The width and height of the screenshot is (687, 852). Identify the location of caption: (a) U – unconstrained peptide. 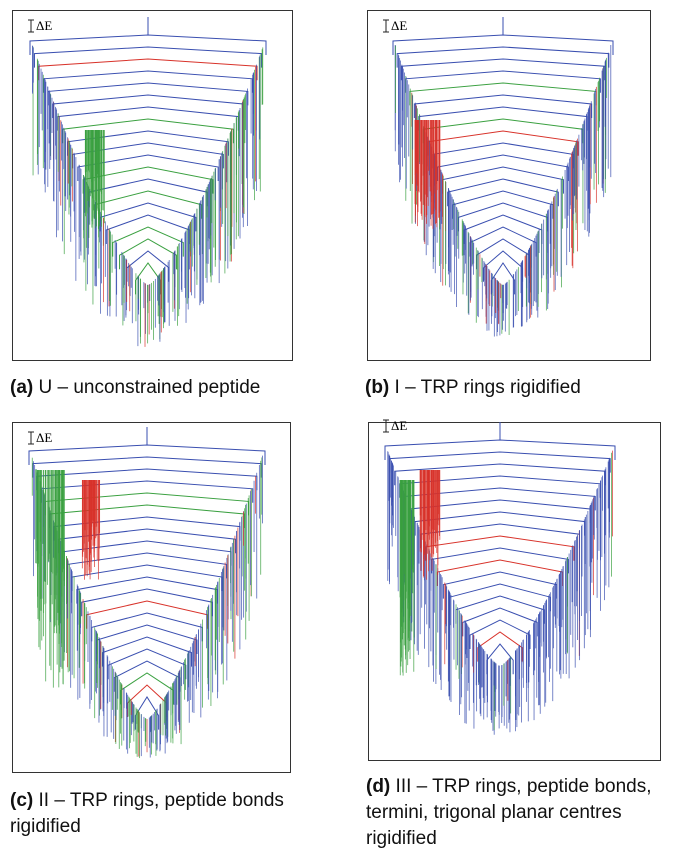
(160, 388).